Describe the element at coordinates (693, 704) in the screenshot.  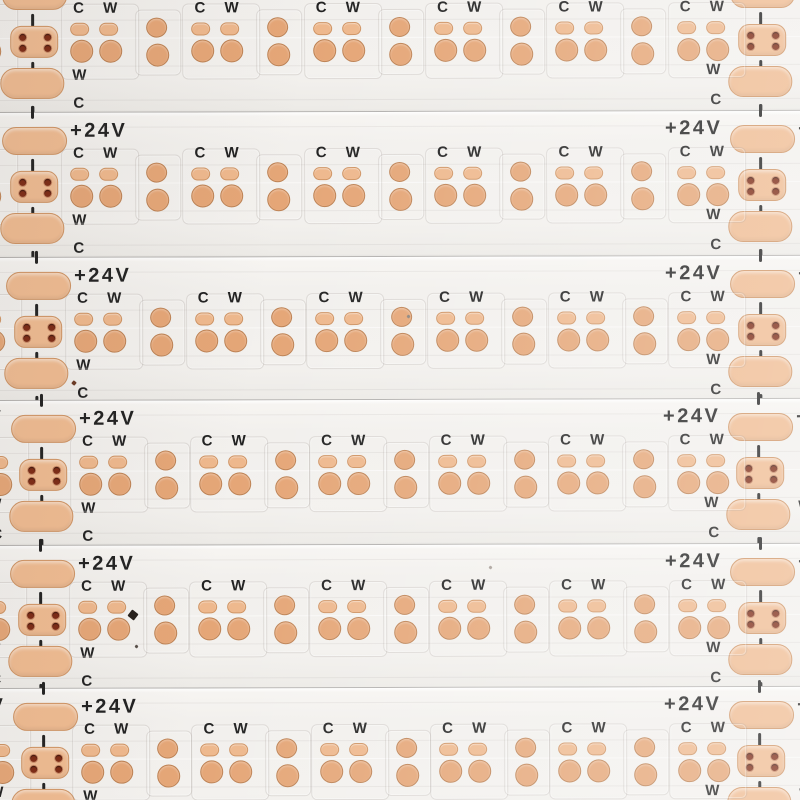
I see `voltage-label: +24V` at that location.